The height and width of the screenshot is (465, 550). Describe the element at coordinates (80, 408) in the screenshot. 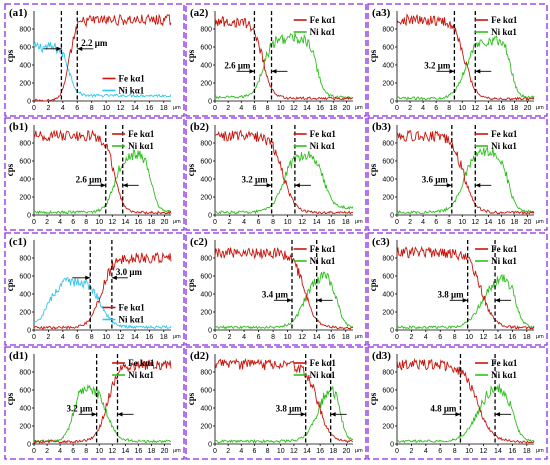

I see `interface-width-label: 3.2 μm` at that location.